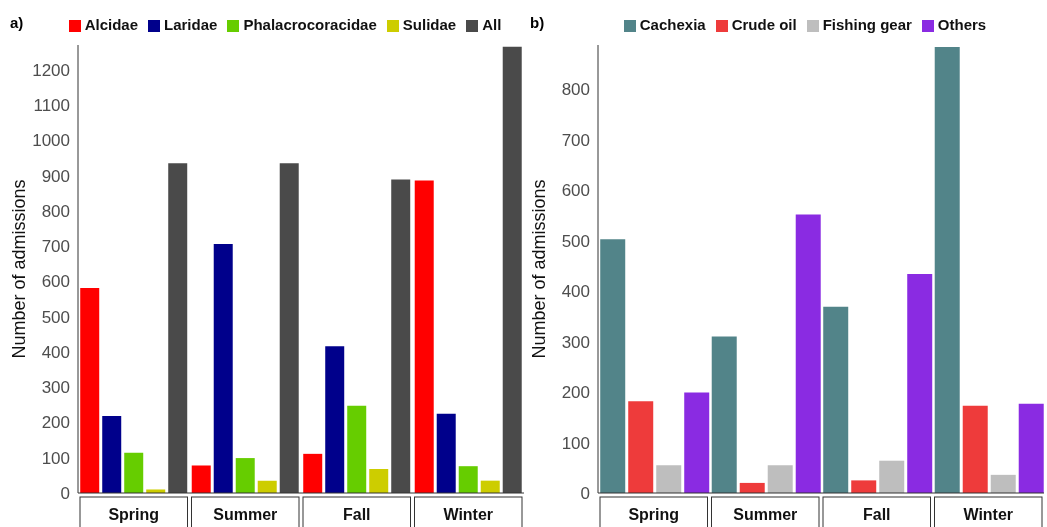 The image size is (1047, 527). I want to click on legend-label: Phalacrocoracidae, so click(310, 24).